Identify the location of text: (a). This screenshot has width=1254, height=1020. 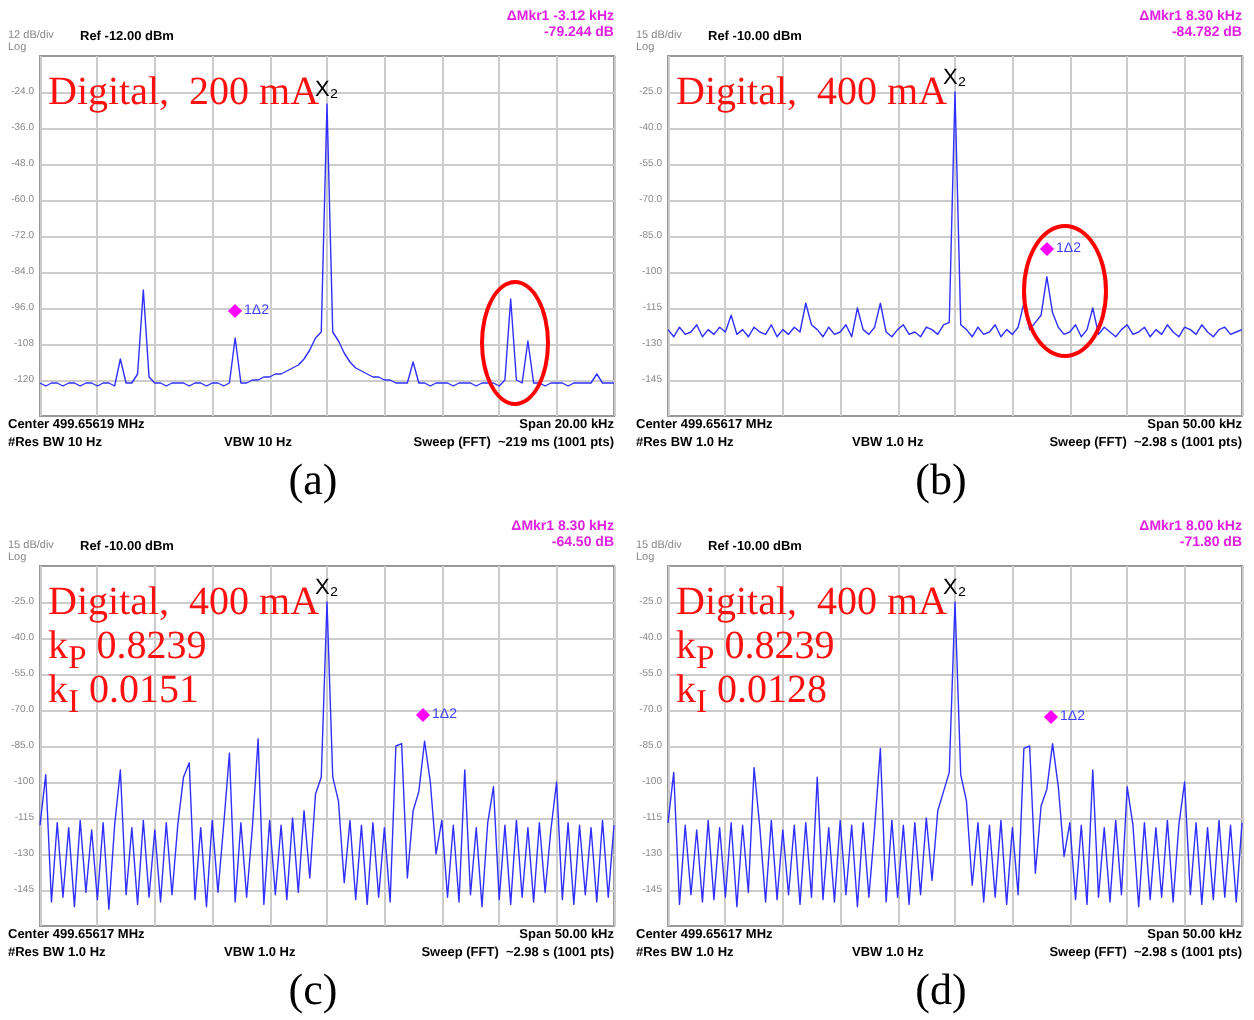
(313, 479).